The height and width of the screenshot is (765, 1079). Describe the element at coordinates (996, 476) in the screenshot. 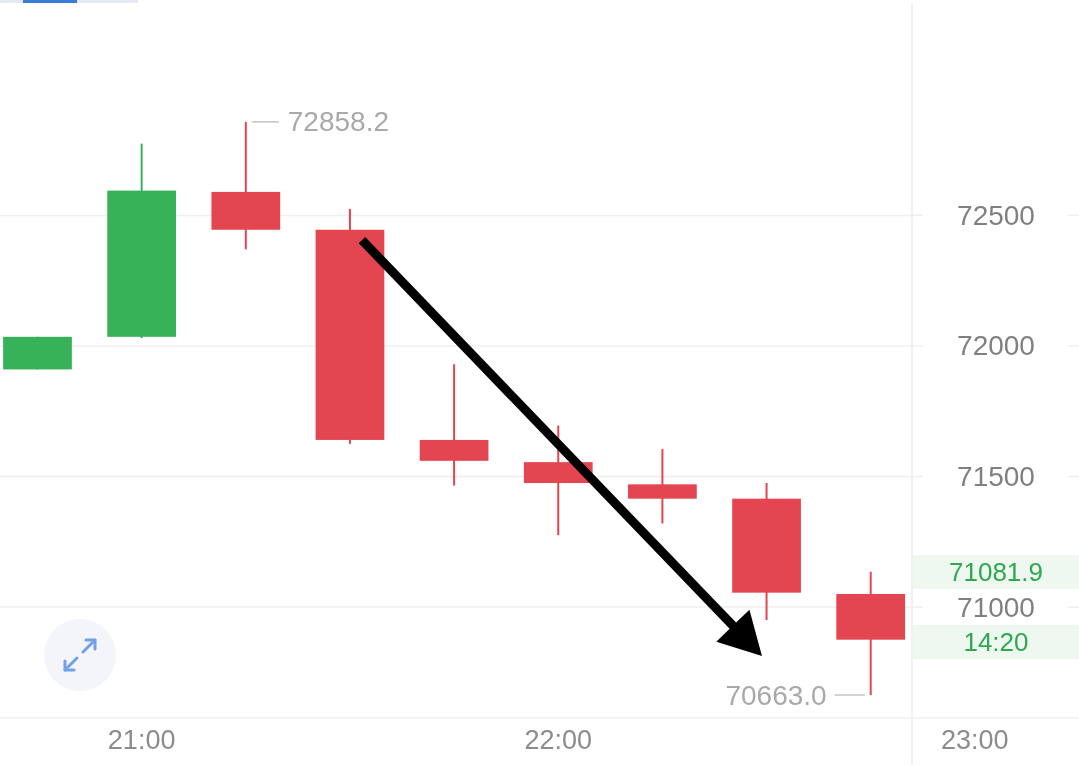

I see `y-tick-label: 71500` at that location.